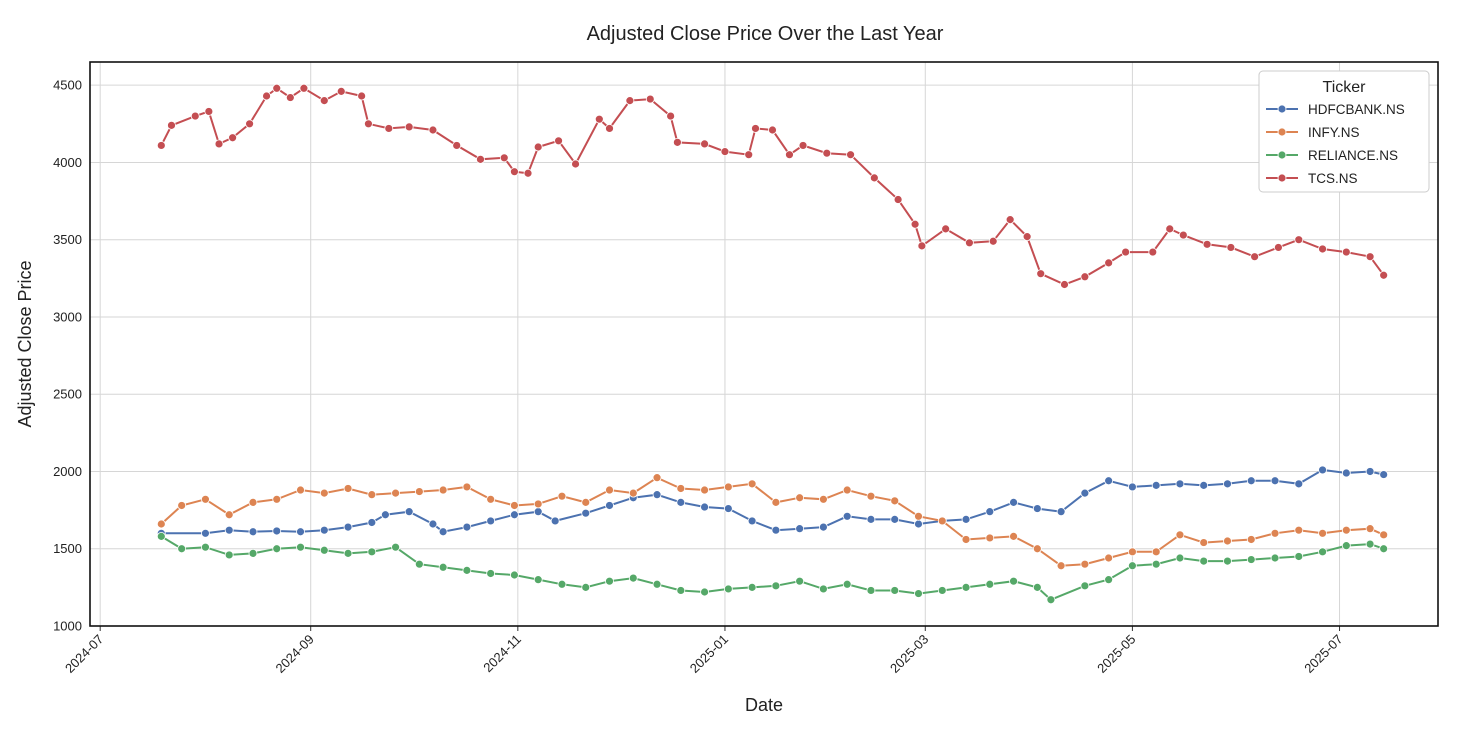  What do you see at coordinates (909, 654) in the screenshot?
I see `x-tick-label: 2025-03` at bounding box center [909, 654].